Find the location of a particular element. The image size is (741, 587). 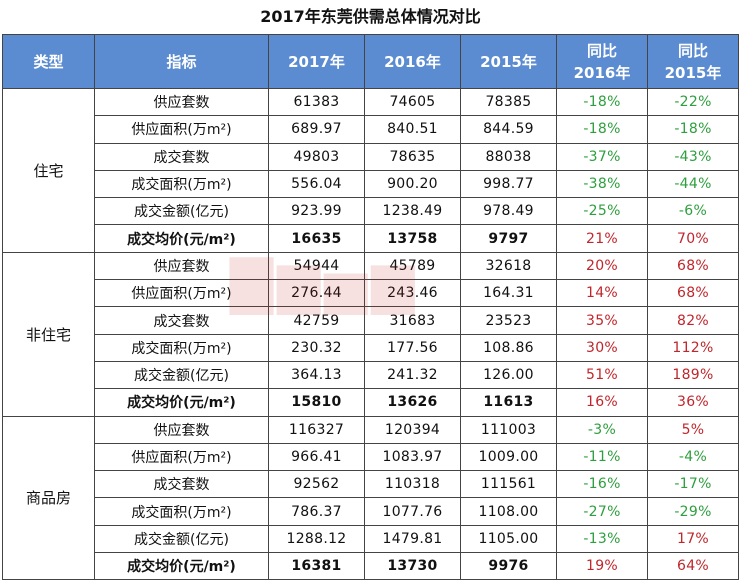

value-2017-cell: 54944 is located at coordinates (316, 266).